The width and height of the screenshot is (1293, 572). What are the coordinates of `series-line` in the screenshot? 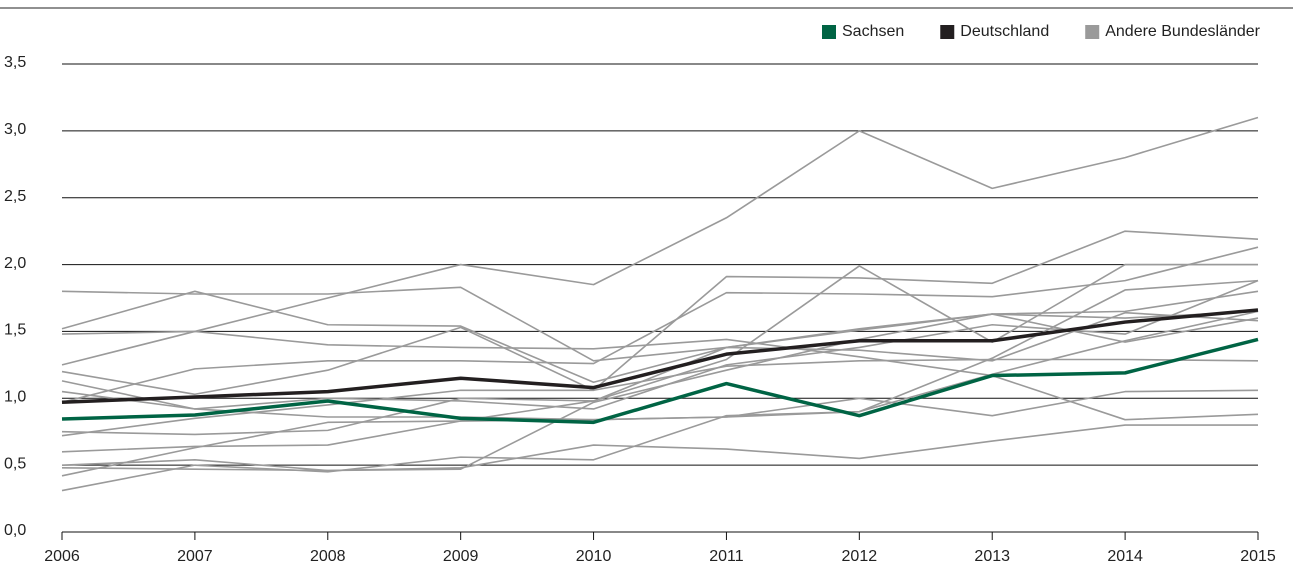 It's located at (660, 381).